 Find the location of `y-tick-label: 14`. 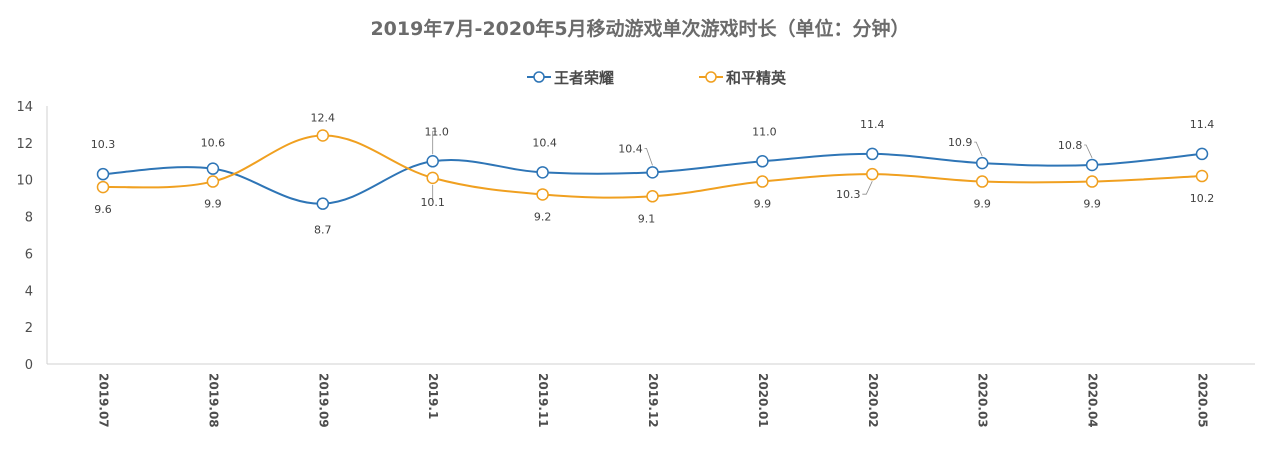

y-tick-label: 14 is located at coordinates (24, 107).